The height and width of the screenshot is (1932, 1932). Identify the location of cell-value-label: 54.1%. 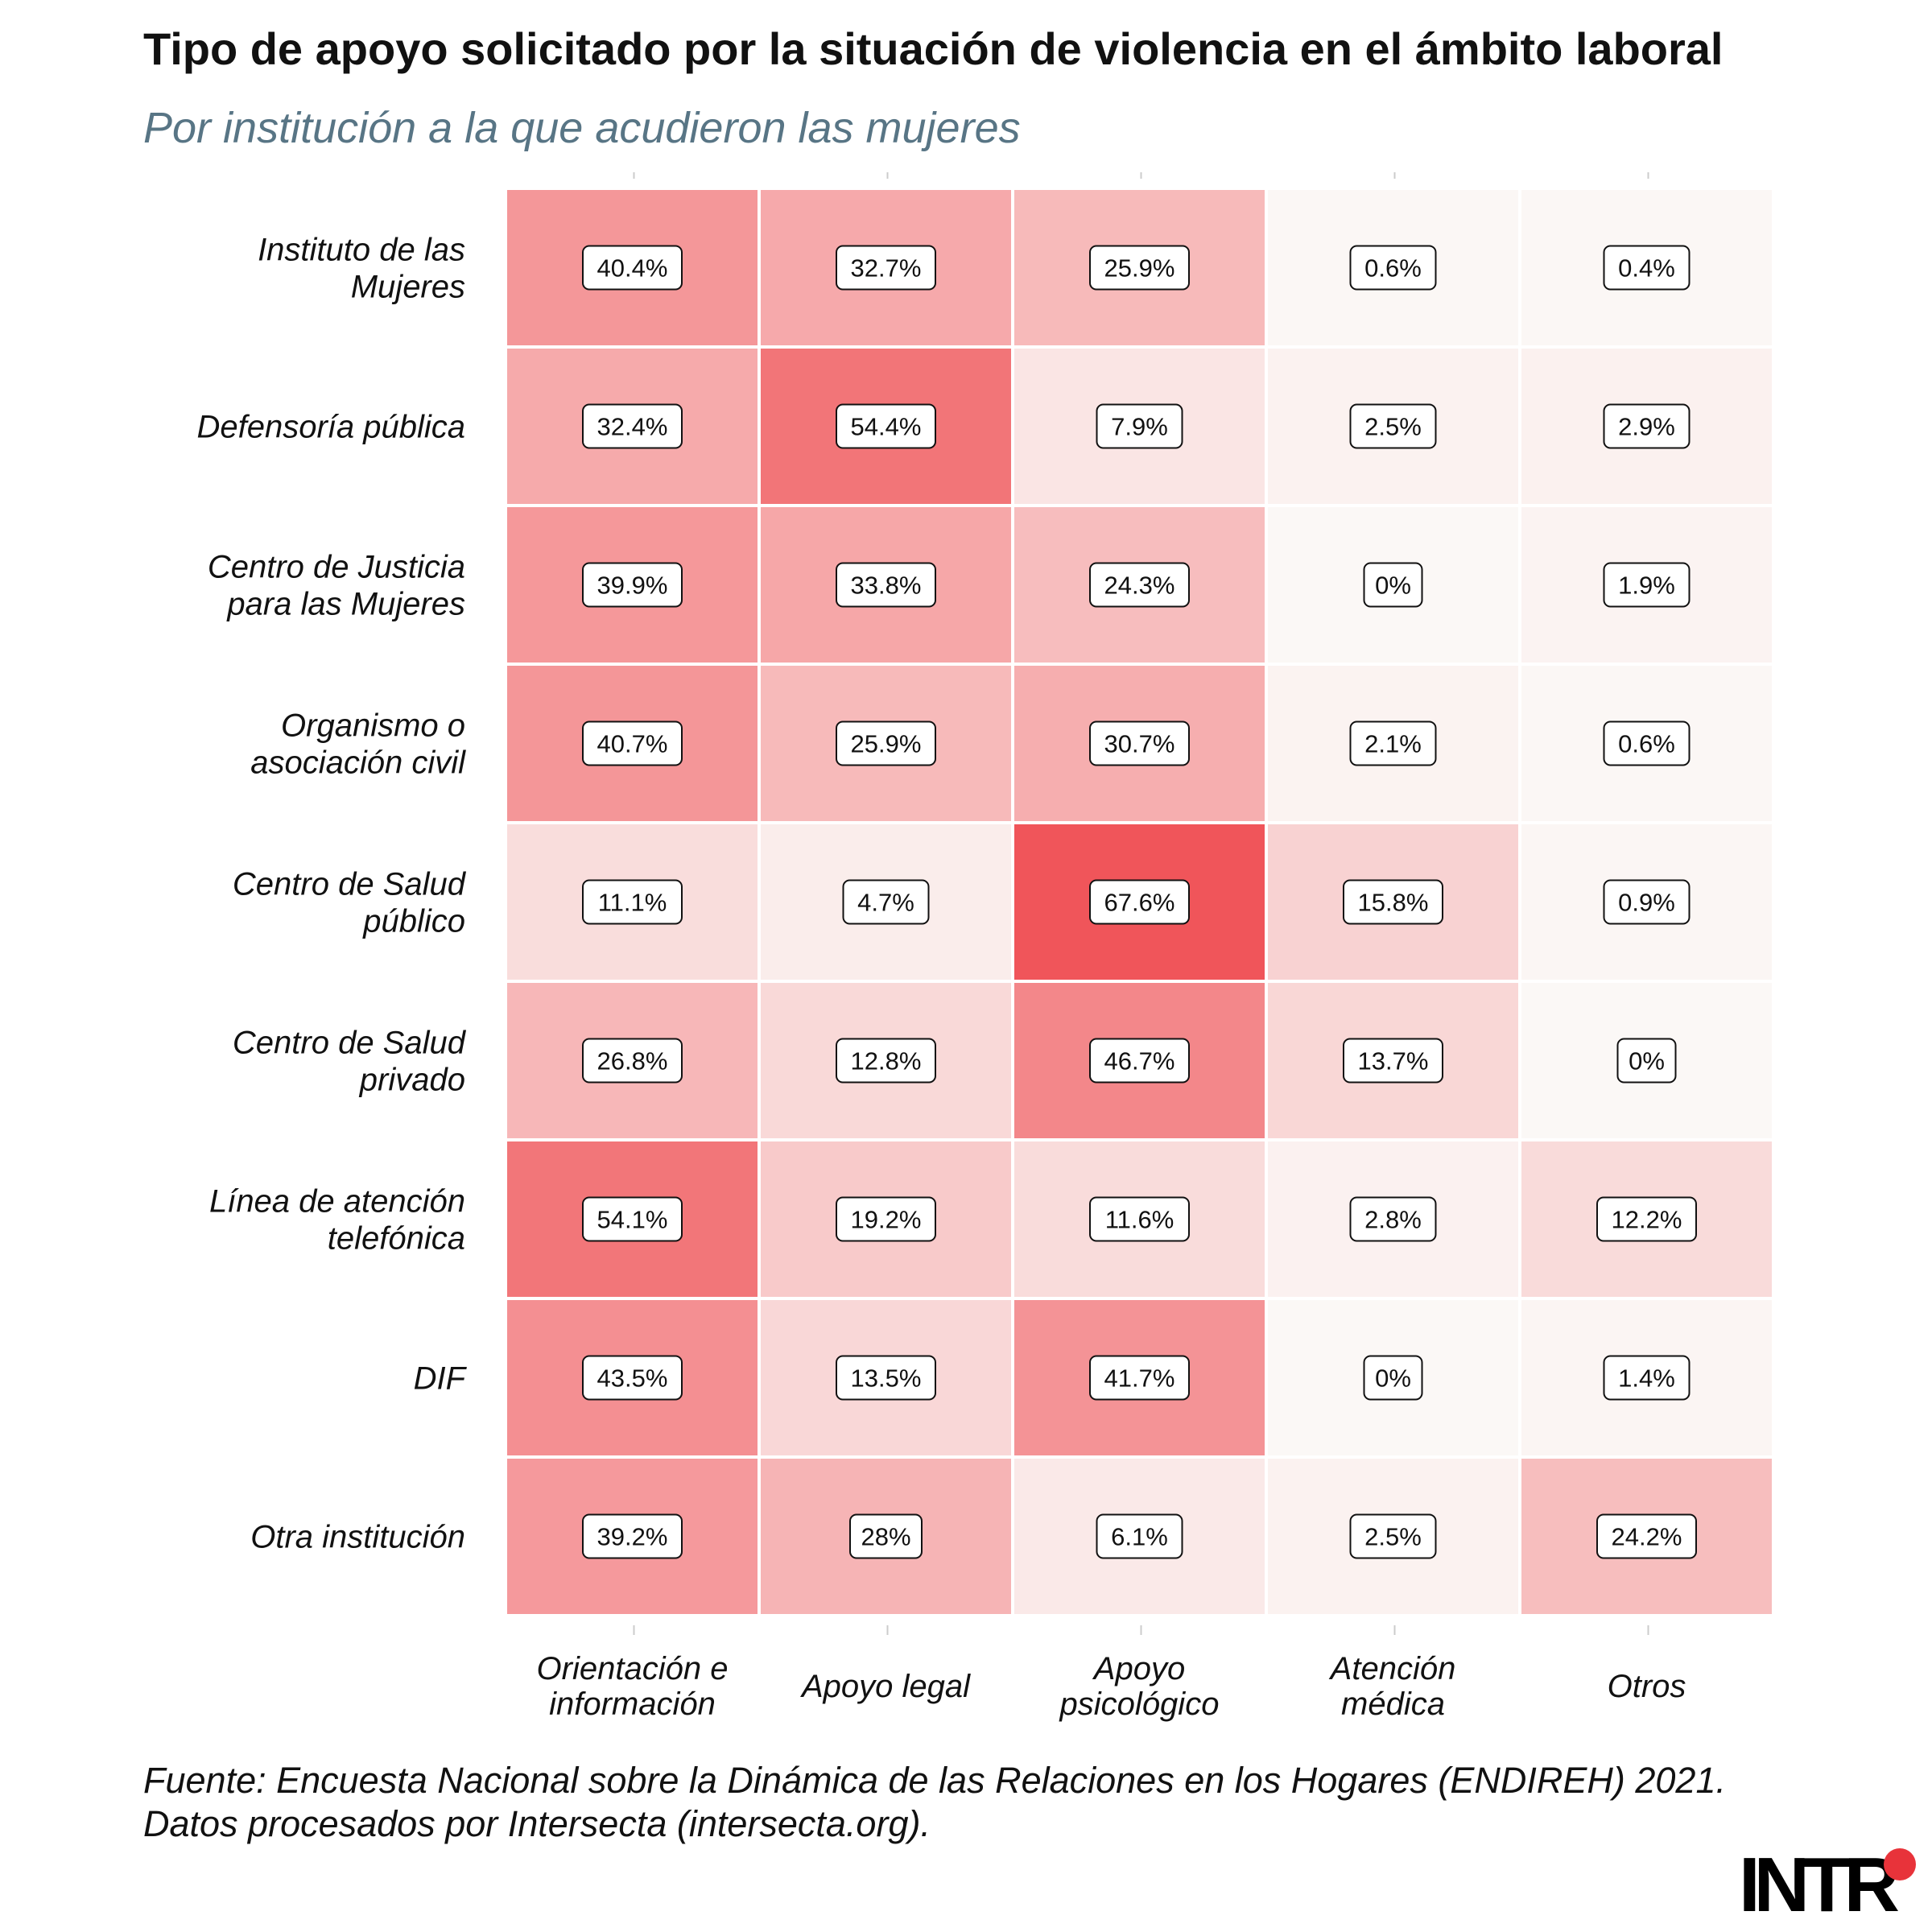
(632, 1220).